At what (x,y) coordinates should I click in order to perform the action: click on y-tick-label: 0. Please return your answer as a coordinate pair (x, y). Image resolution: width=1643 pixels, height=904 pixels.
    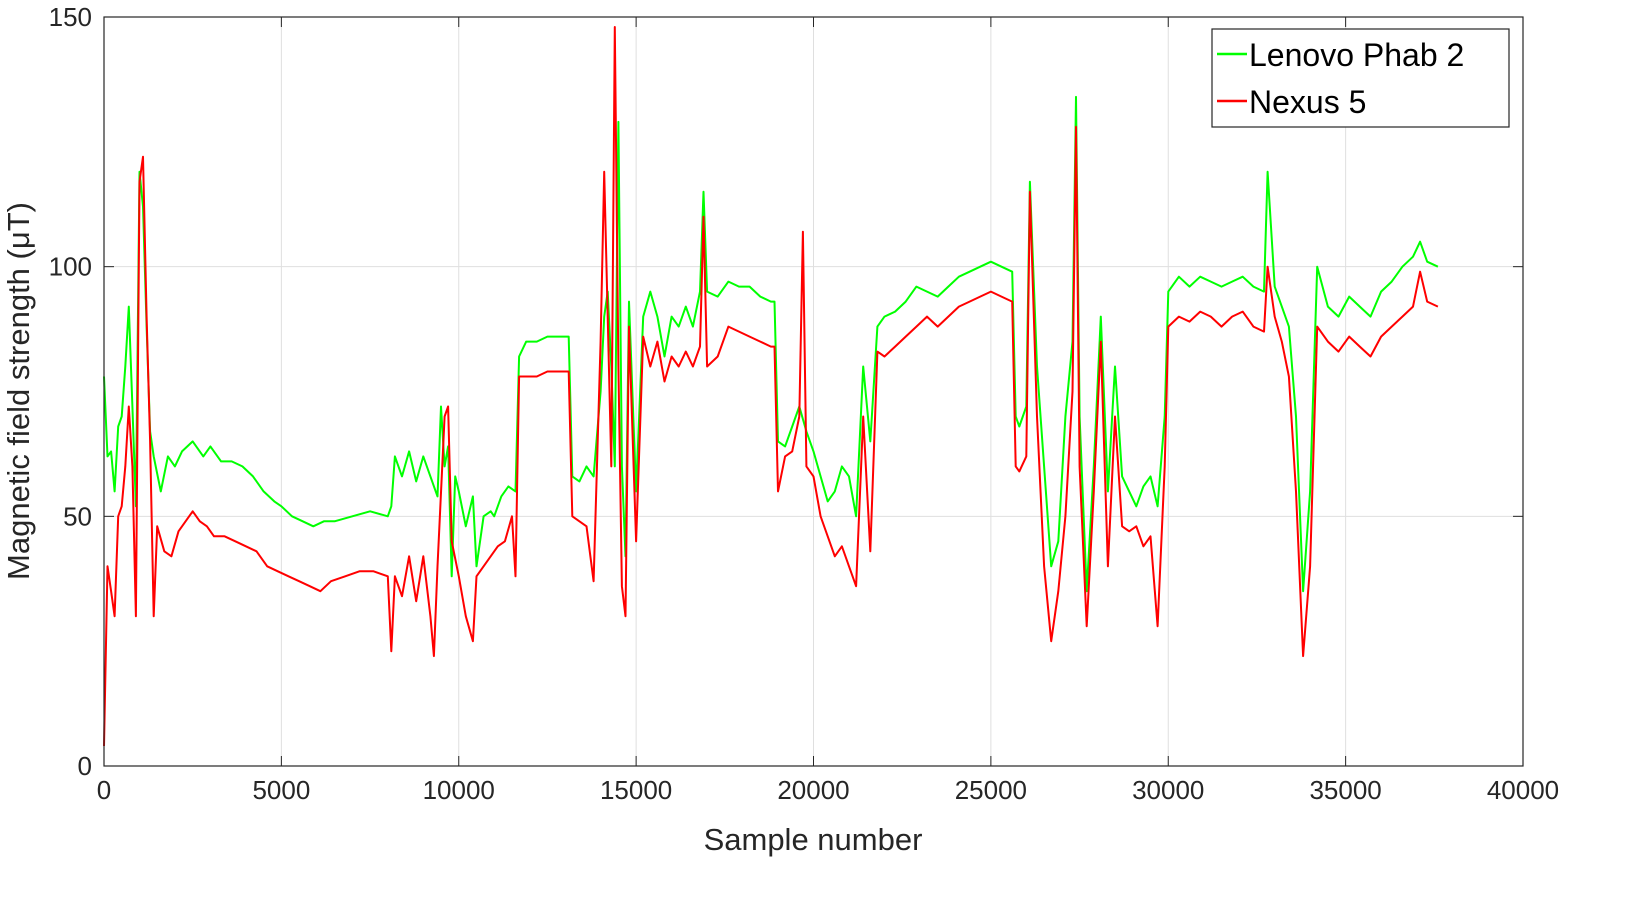
    Looking at the image, I should click on (85, 766).